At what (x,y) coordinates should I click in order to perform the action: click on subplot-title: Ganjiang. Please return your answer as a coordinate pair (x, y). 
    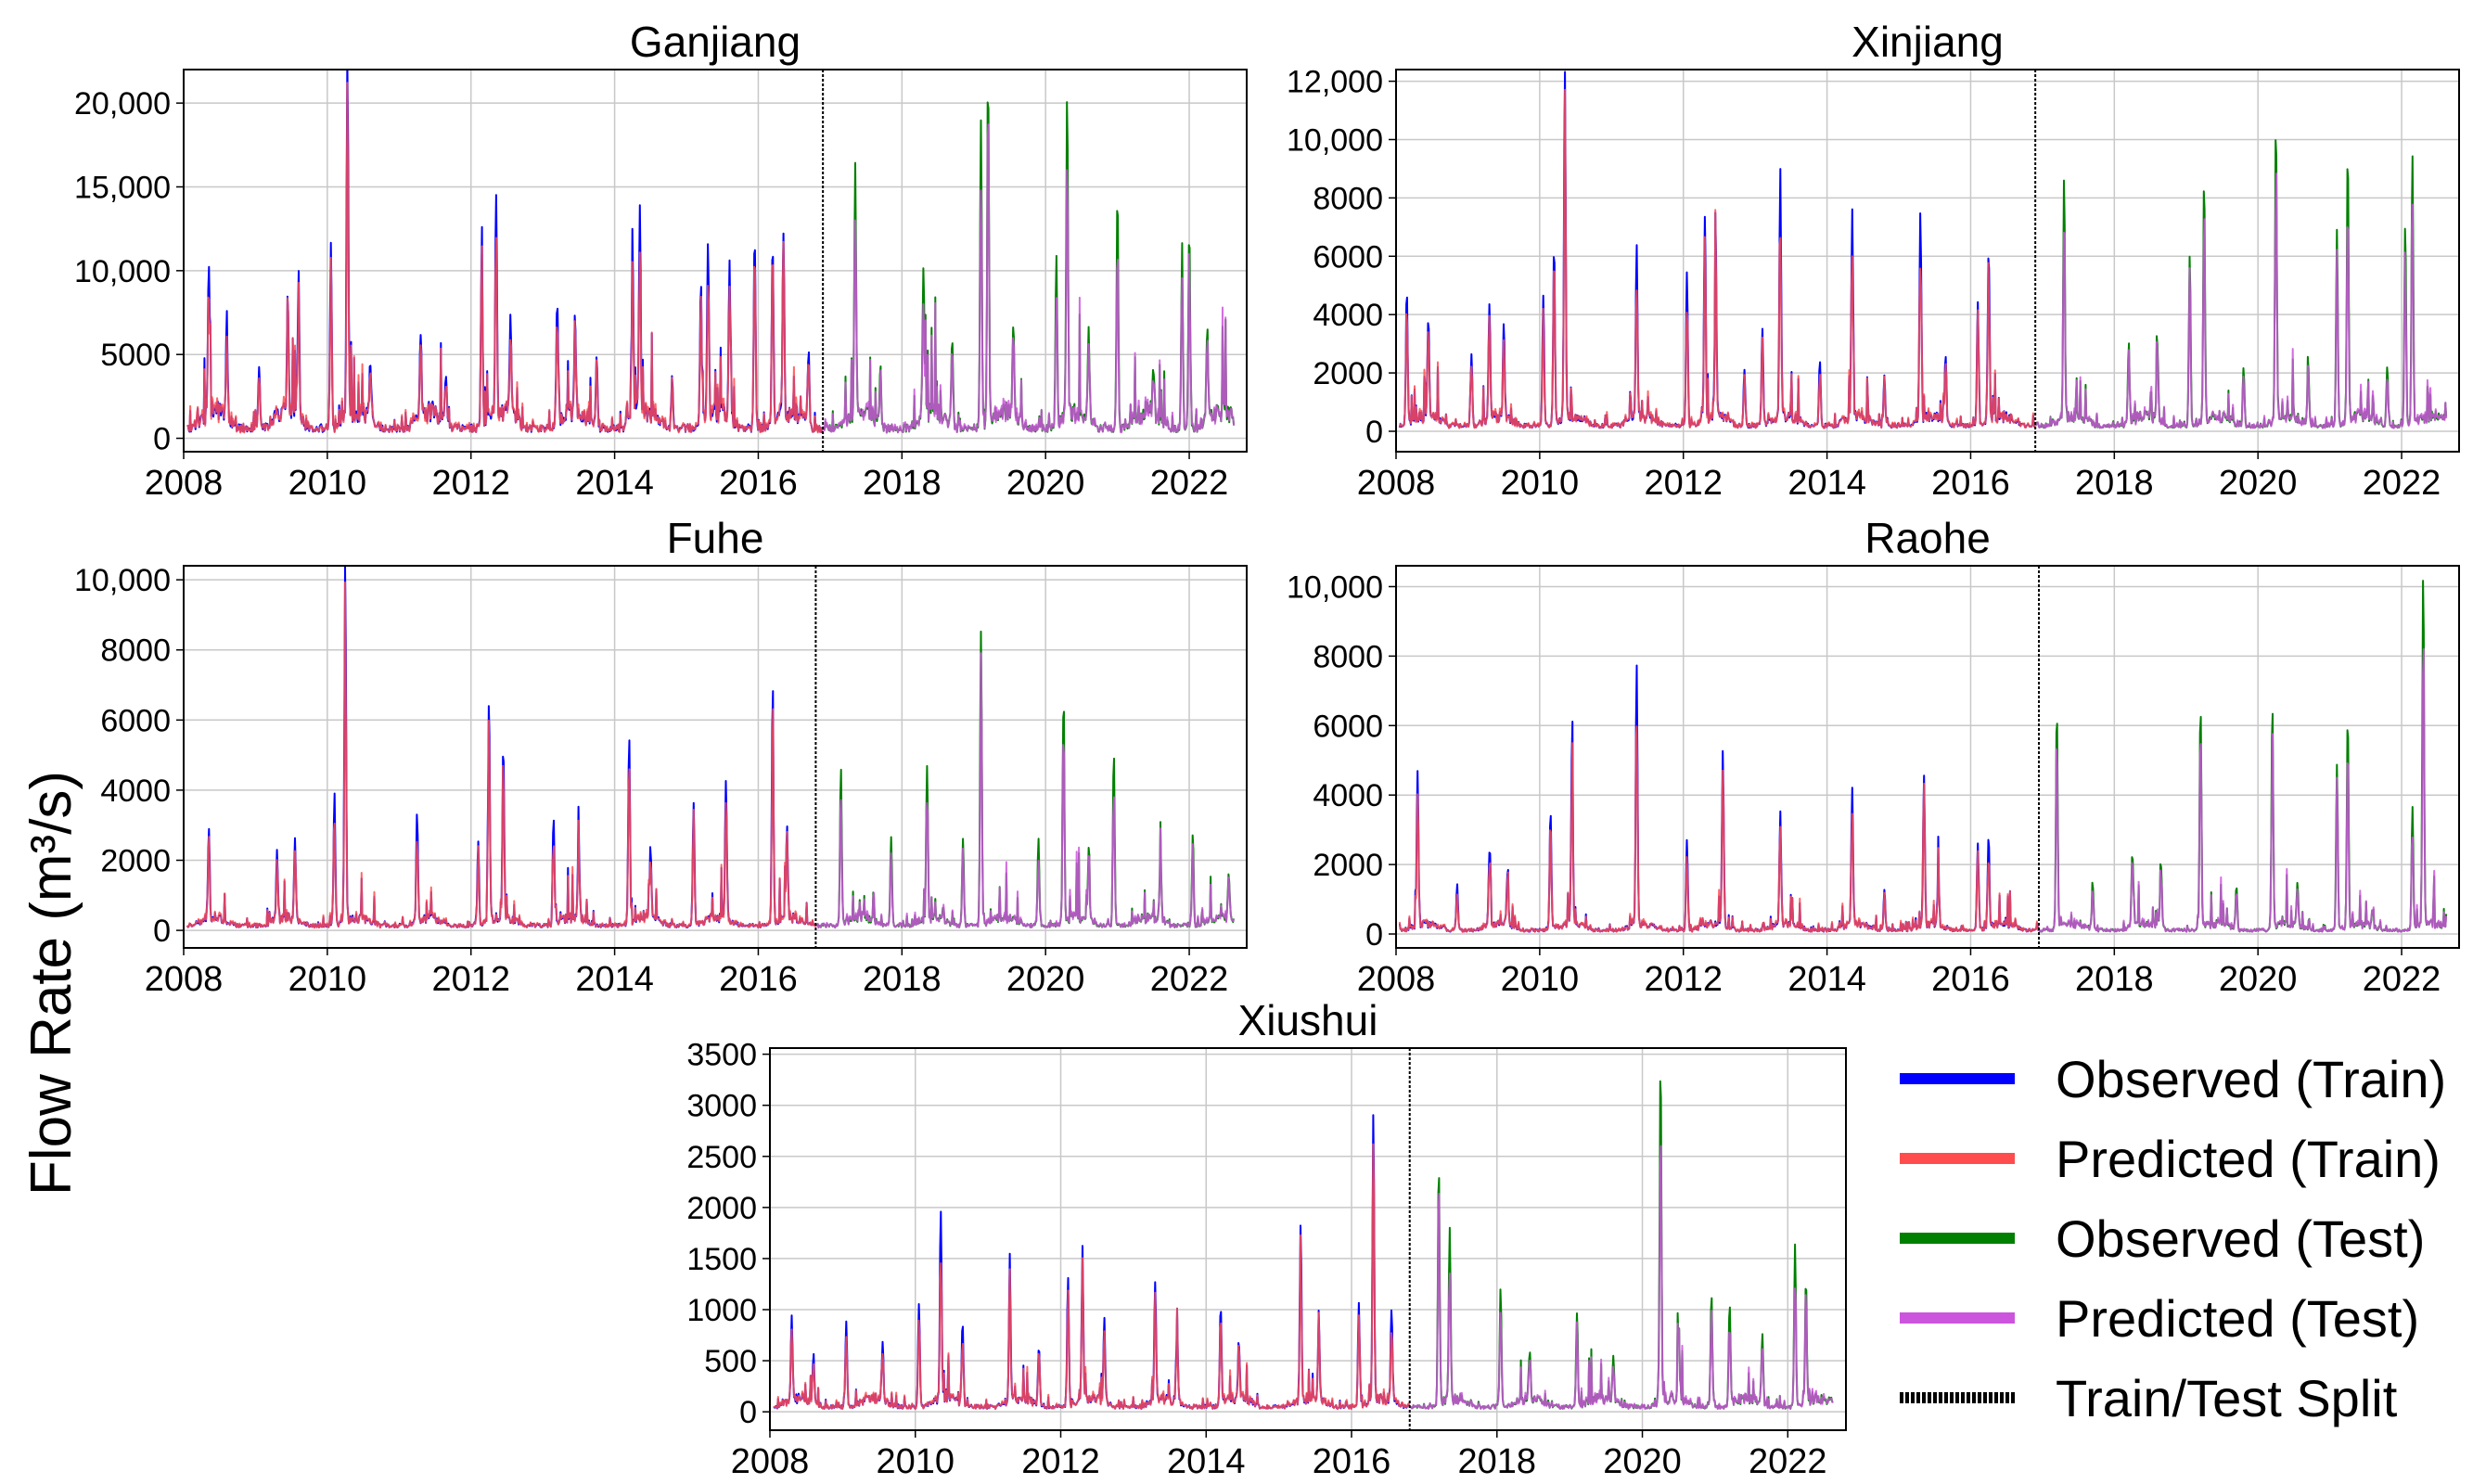
    Looking at the image, I should click on (715, 42).